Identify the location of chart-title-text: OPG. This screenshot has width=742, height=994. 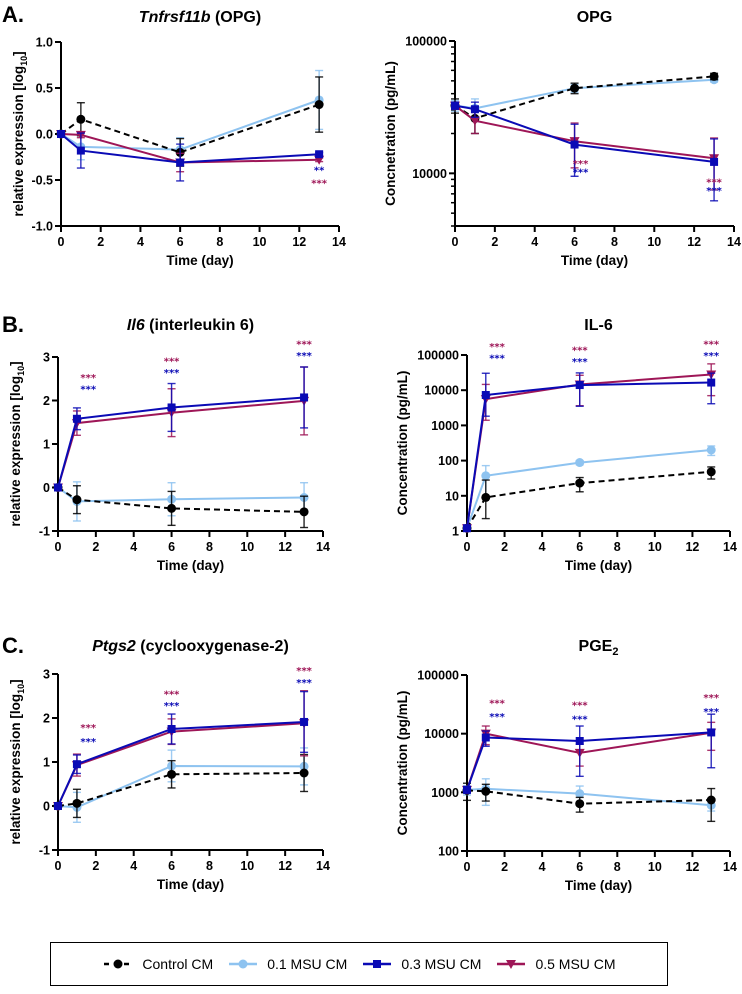
(595, 17).